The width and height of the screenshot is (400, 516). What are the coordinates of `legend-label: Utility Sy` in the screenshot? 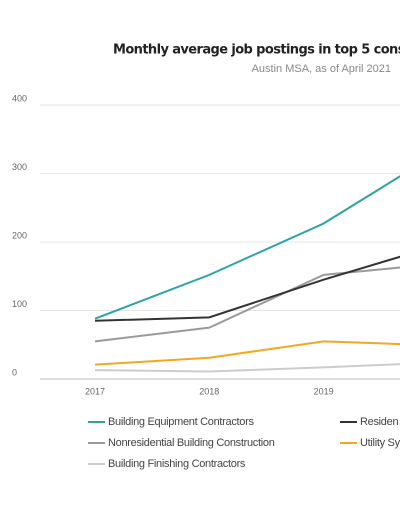 It's located at (380, 443).